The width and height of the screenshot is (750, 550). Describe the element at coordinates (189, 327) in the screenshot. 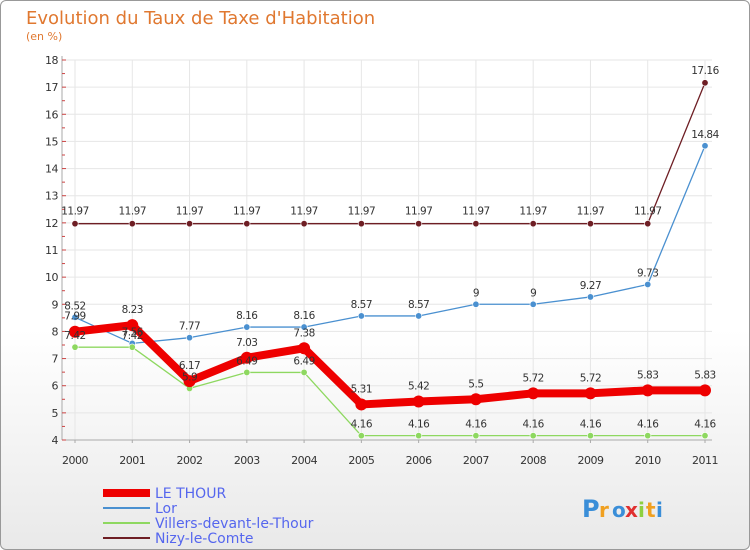

I see `data-label-lor-2002: 7.77` at that location.